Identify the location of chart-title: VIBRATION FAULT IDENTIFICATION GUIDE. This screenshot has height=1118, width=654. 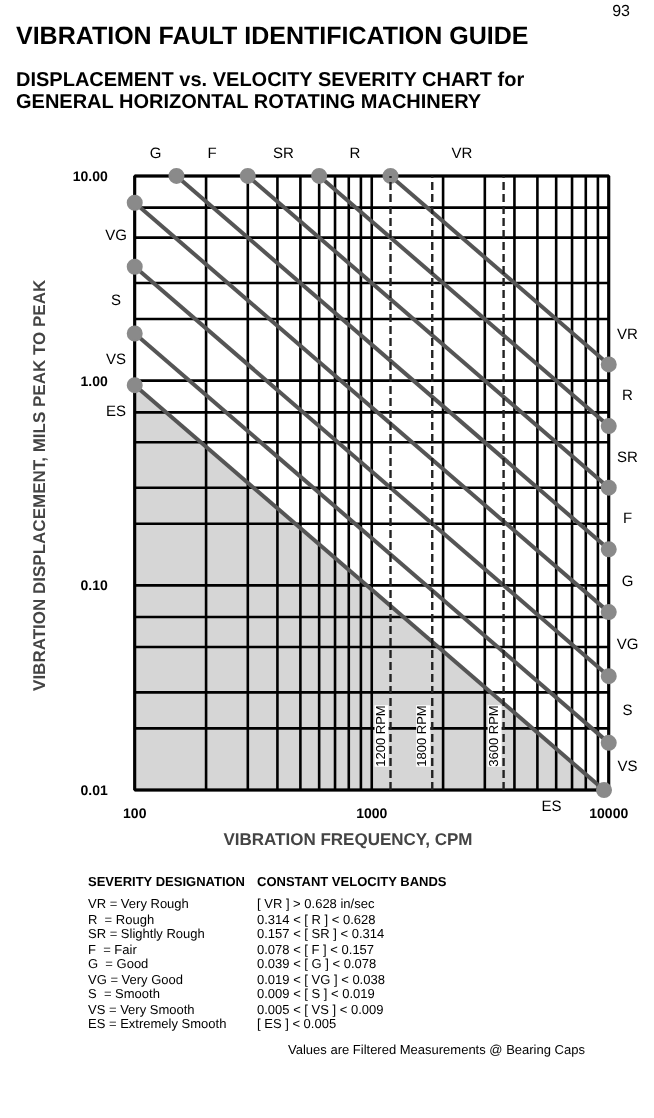
(272, 36).